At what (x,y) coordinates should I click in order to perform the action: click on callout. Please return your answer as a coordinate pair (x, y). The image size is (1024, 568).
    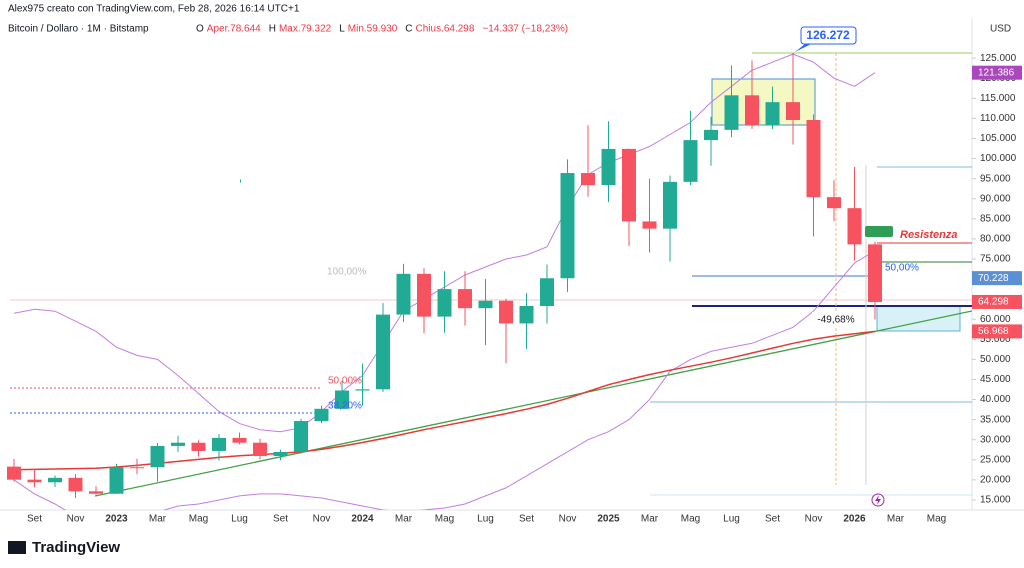
    Looking at the image, I should click on (828, 35).